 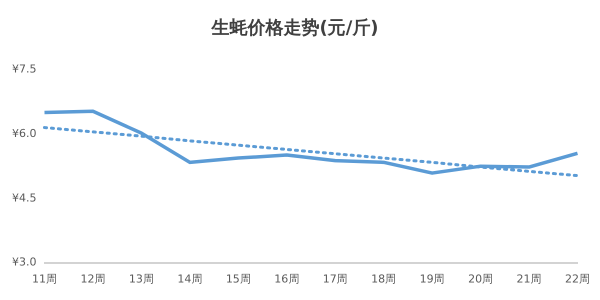 I want to click on x-tick-label: 12周, so click(x=93, y=279).